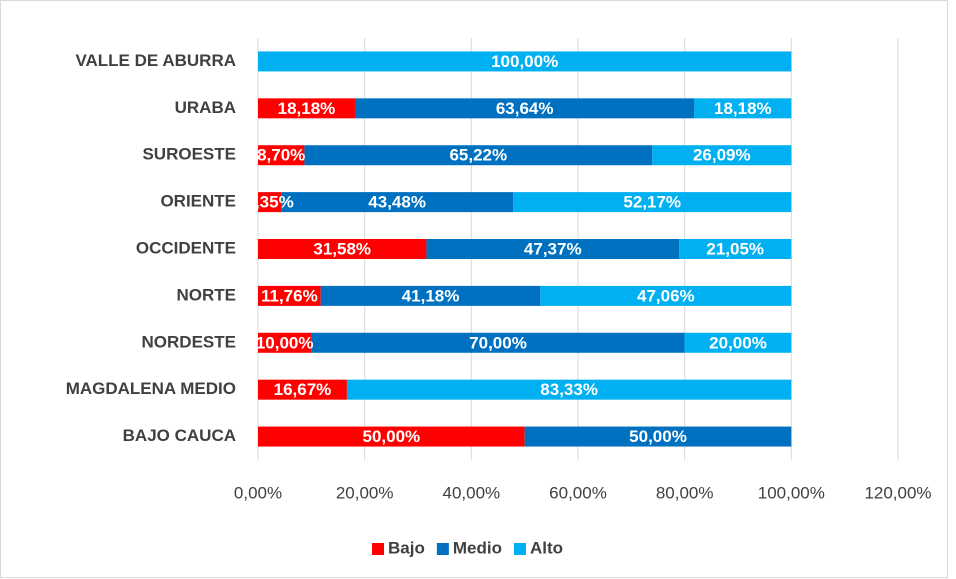 Image resolution: width=956 pixels, height=579 pixels. Describe the element at coordinates (578, 492) in the screenshot. I see `x-tick-label: 60,00%` at that location.